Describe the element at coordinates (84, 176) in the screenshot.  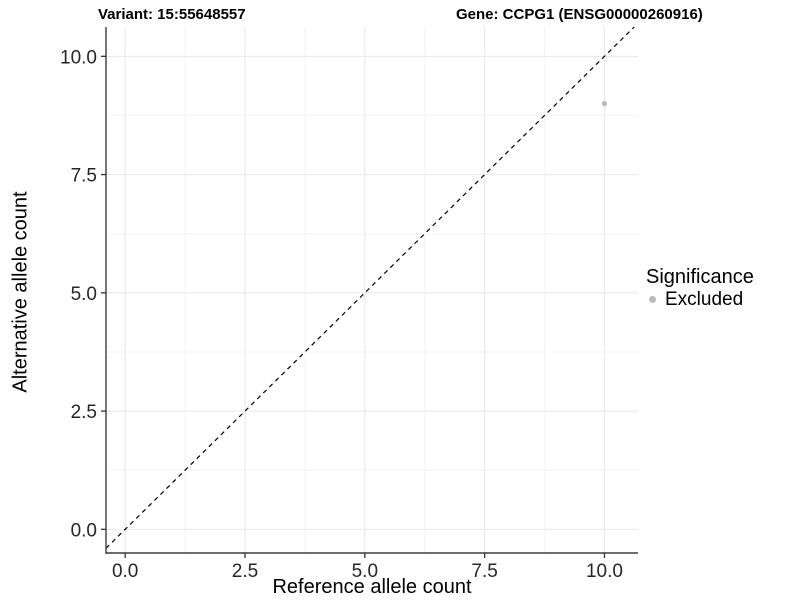
I see `y-tick-label: 7.5` at that location.